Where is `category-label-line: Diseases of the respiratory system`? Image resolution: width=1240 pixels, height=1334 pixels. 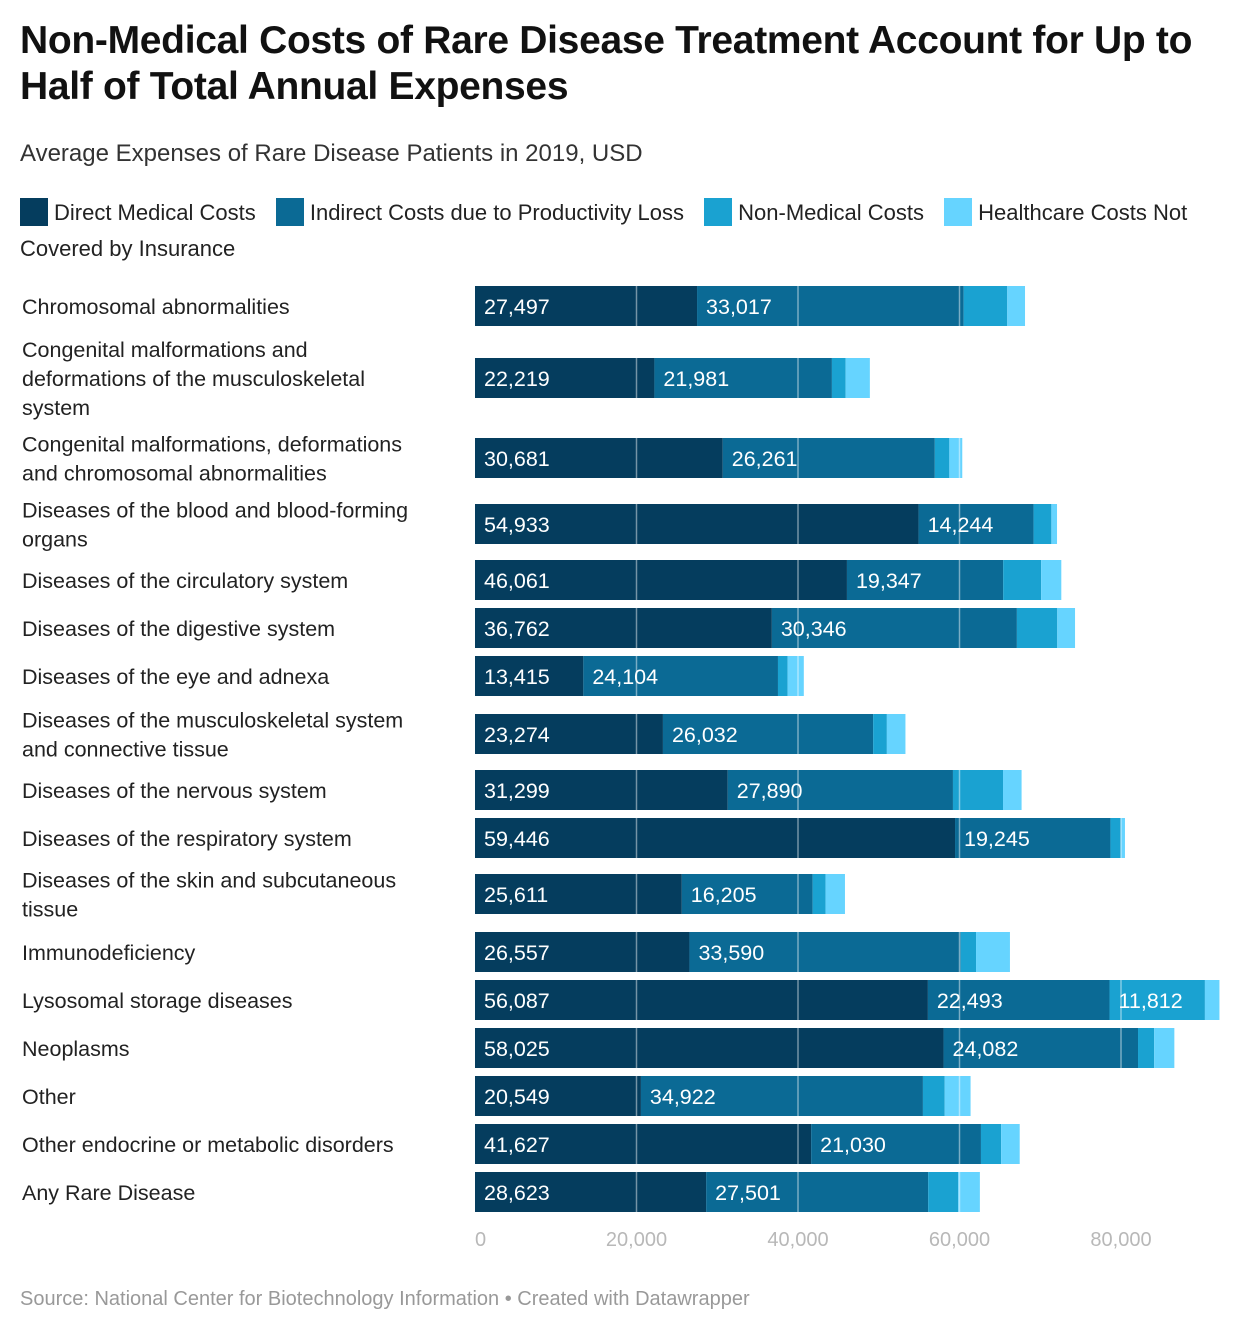 category-label-line: Diseases of the respiratory system is located at coordinates (187, 839).